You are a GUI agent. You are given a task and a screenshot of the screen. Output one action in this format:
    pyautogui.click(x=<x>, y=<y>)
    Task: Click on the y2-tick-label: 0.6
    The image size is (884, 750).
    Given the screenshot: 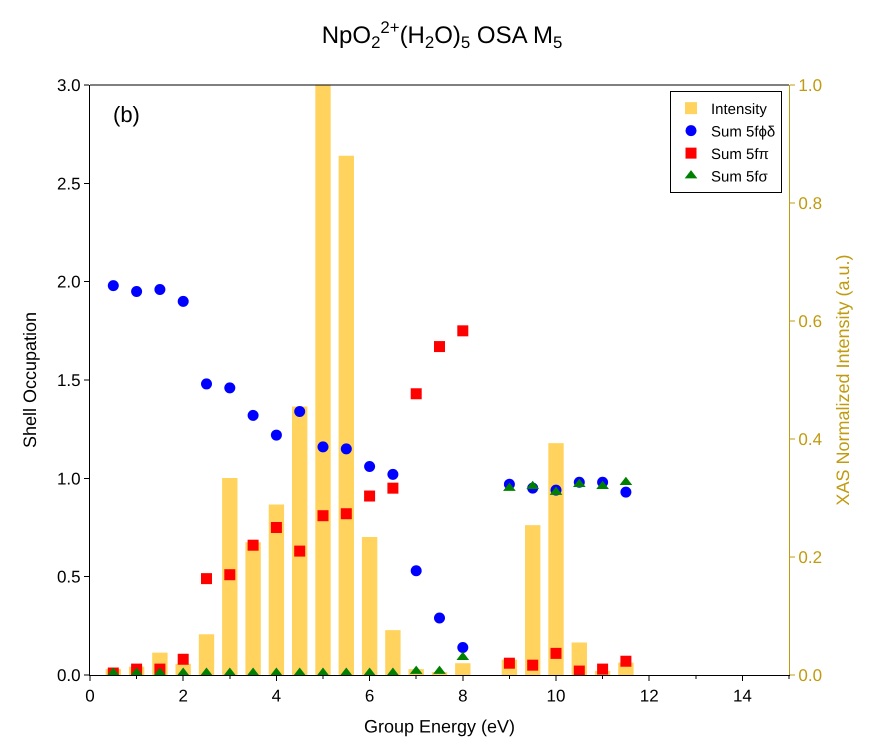 What is the action you would take?
    pyautogui.click(x=810, y=321)
    